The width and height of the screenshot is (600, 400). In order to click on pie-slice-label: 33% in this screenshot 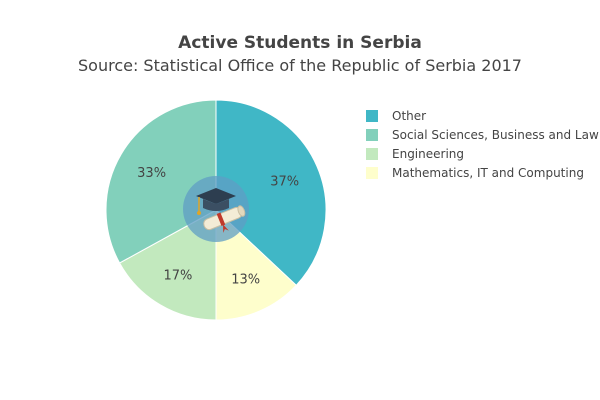, I will do `click(151, 173)`.